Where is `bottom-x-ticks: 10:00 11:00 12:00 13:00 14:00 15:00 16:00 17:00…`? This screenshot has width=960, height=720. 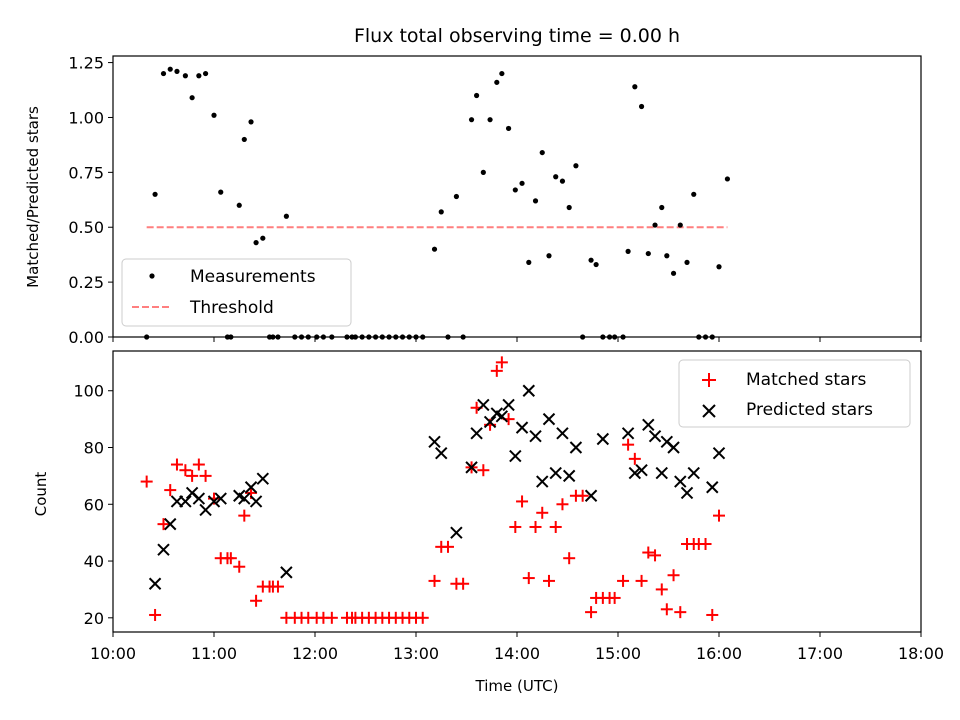
bottom-x-ticks: 10:00 11:00 12:00 13:00 14:00 15:00 16:00 17:00… is located at coordinates (517, 647).